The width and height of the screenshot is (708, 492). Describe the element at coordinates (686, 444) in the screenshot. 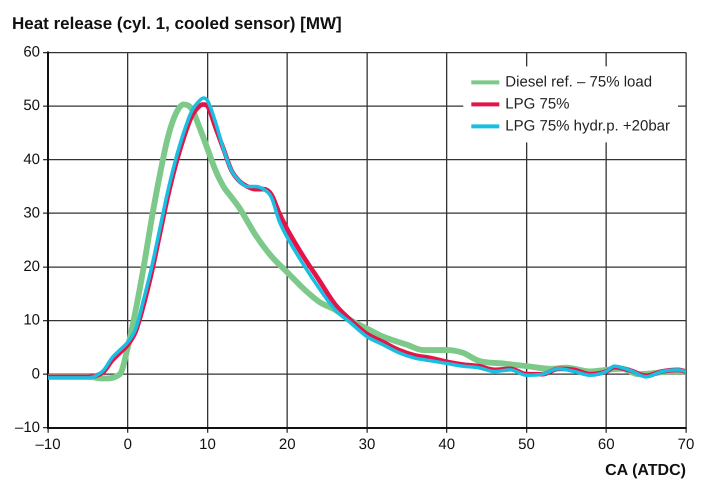

I see `x-tick-label: 70` at that location.